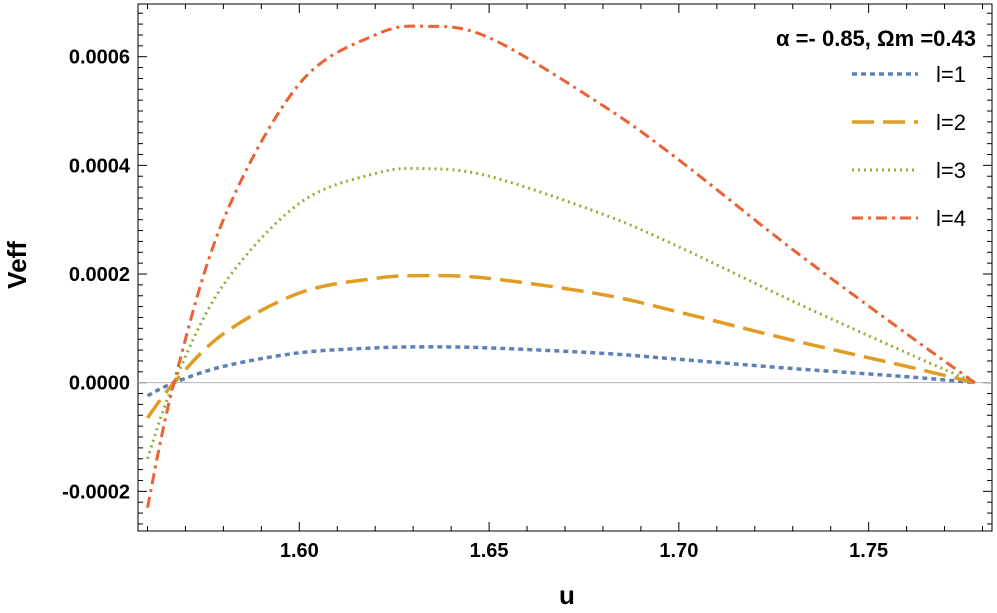  What do you see at coordinates (100, 166) in the screenshot?
I see `y-tick-label: 0.0004` at bounding box center [100, 166].